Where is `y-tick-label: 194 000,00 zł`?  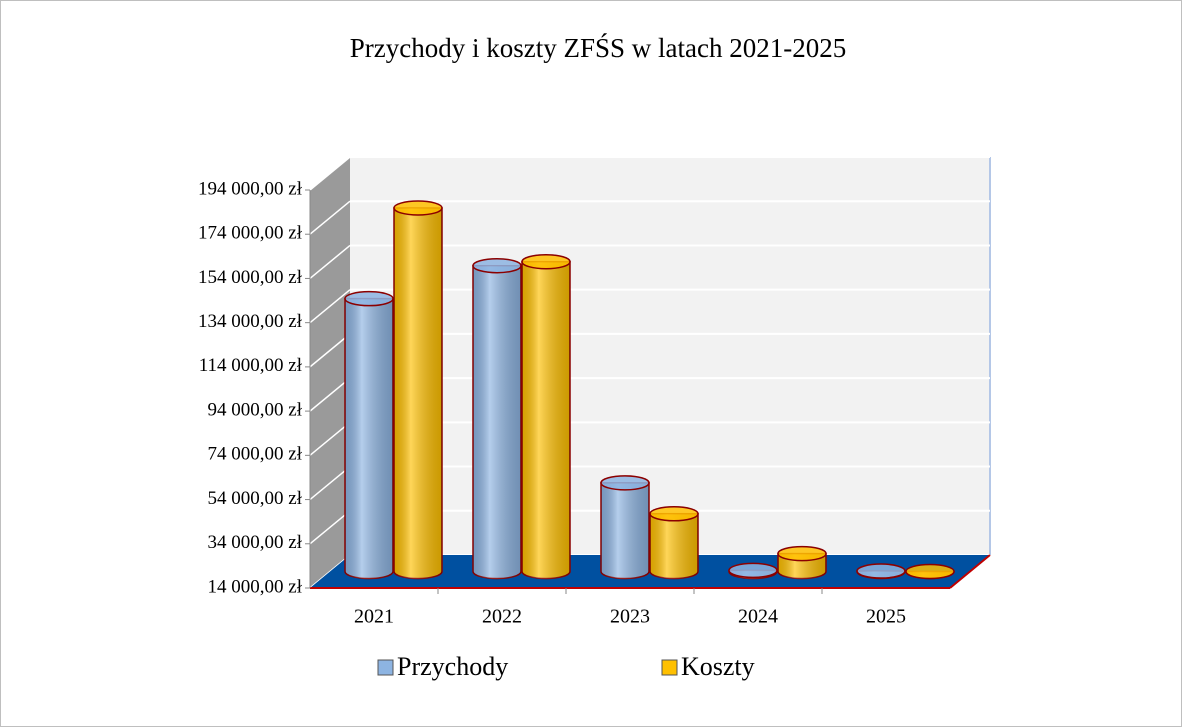
y-tick-label: 194 000,00 zł is located at coordinates (250, 188).